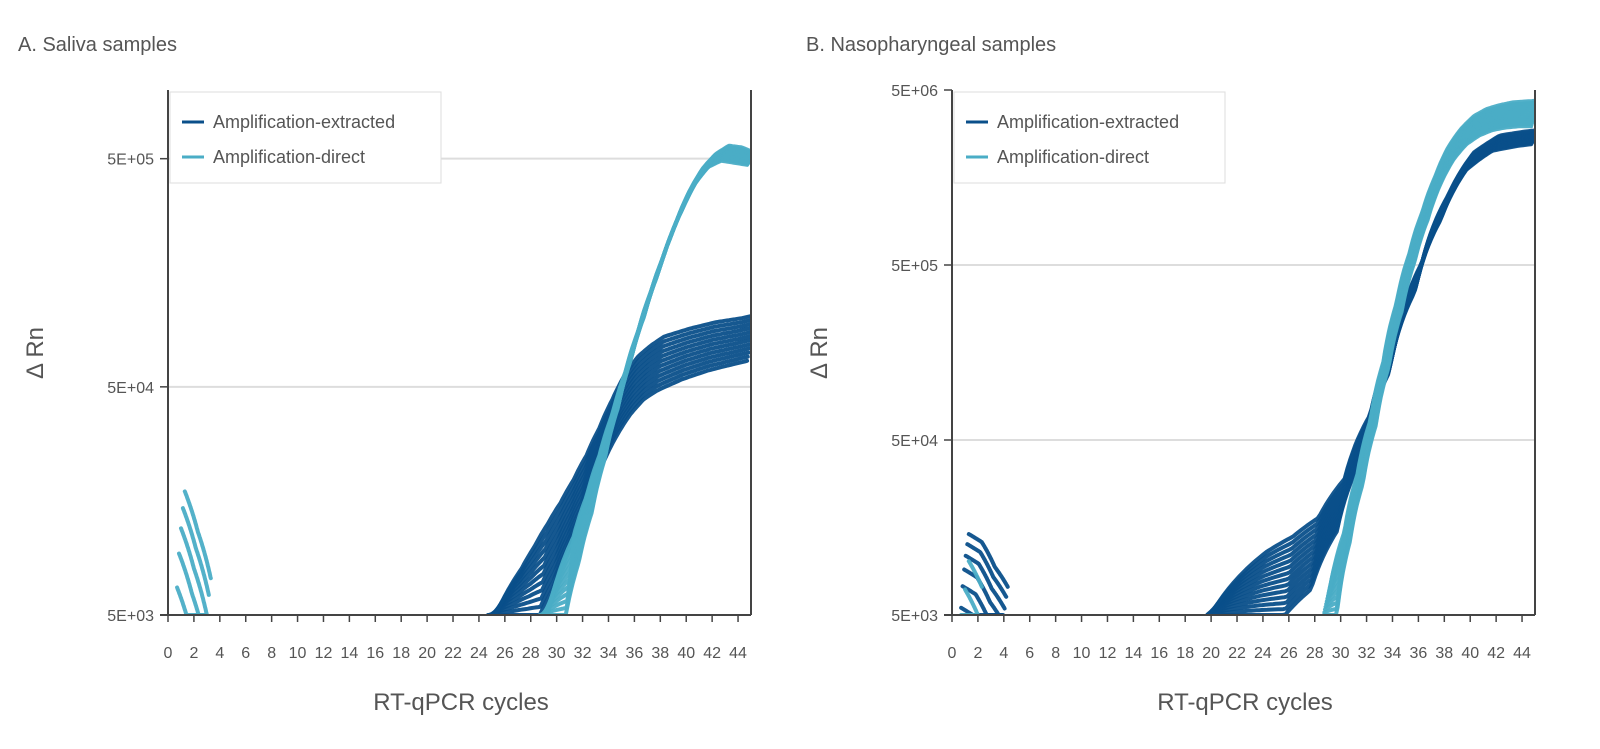 The height and width of the screenshot is (749, 1600). I want to click on panel-a-x-tick-label: 8, so click(271, 653).